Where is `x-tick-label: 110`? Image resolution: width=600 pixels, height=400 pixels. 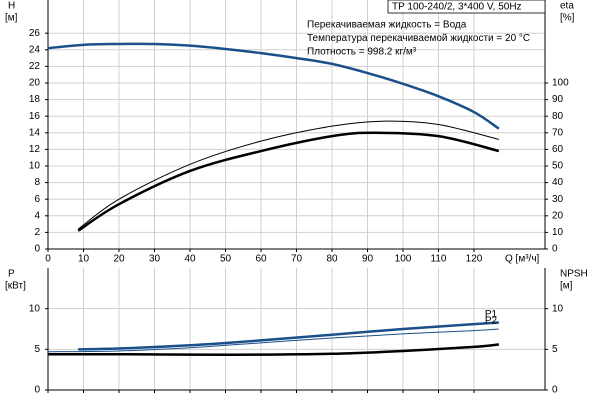 x-tick-label: 110 is located at coordinates (439, 259).